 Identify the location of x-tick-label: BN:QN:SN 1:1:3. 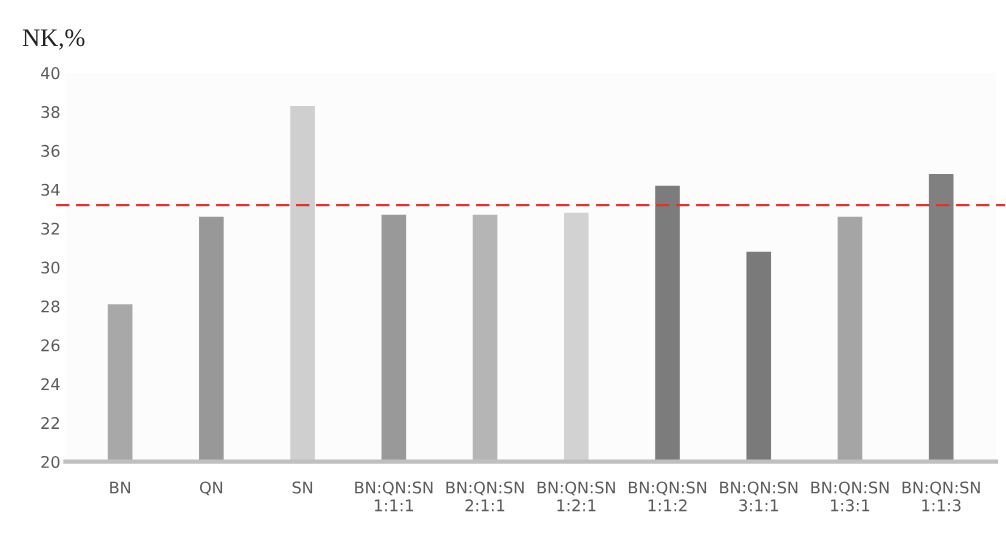
(941, 496).